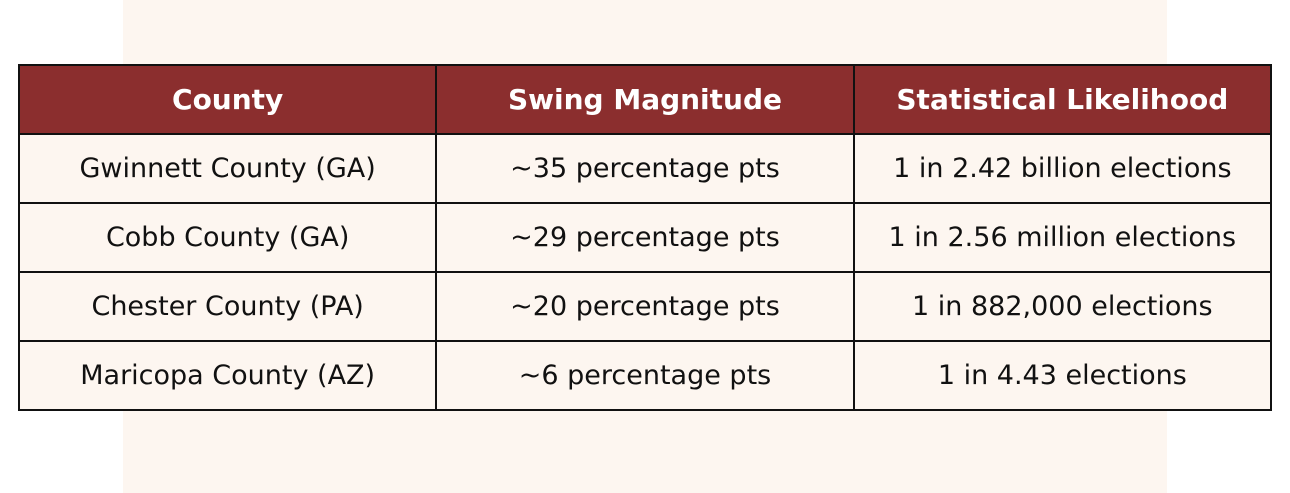 The image size is (1290, 493). What do you see at coordinates (227, 237) in the screenshot?
I see `cell-county: Cobb County (GA)` at bounding box center [227, 237].